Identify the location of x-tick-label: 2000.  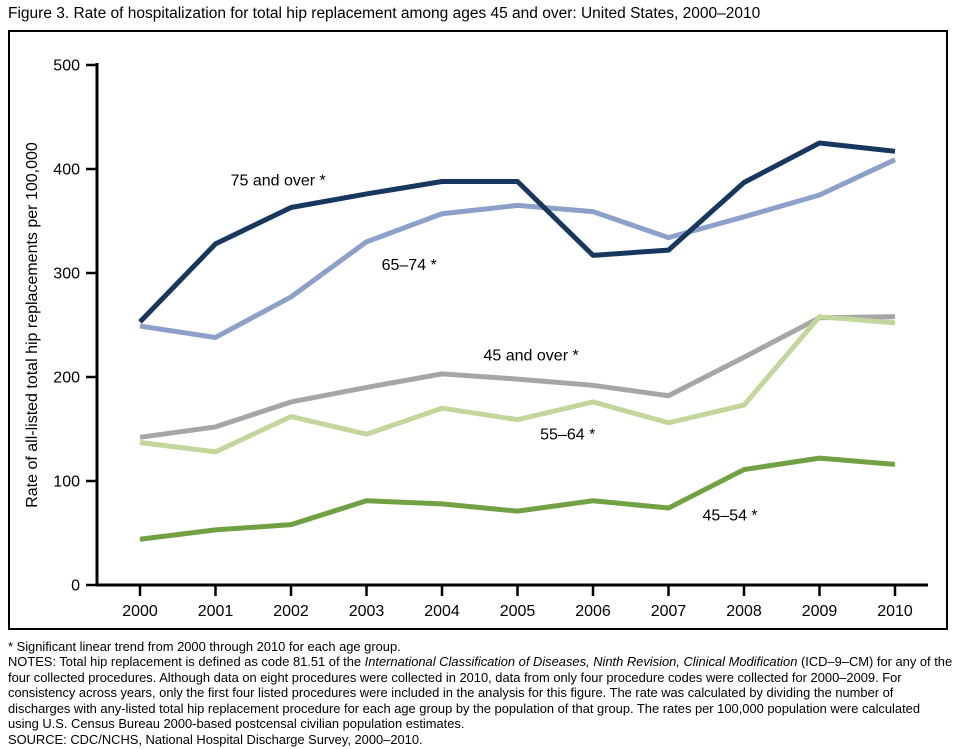
(140, 611).